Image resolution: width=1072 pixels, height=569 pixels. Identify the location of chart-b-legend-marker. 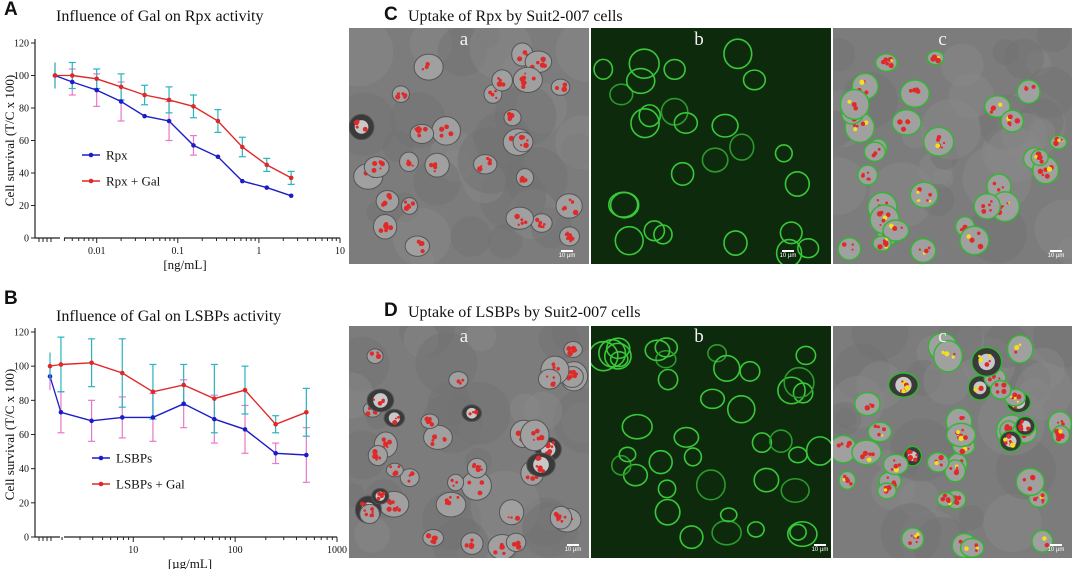
(101, 484).